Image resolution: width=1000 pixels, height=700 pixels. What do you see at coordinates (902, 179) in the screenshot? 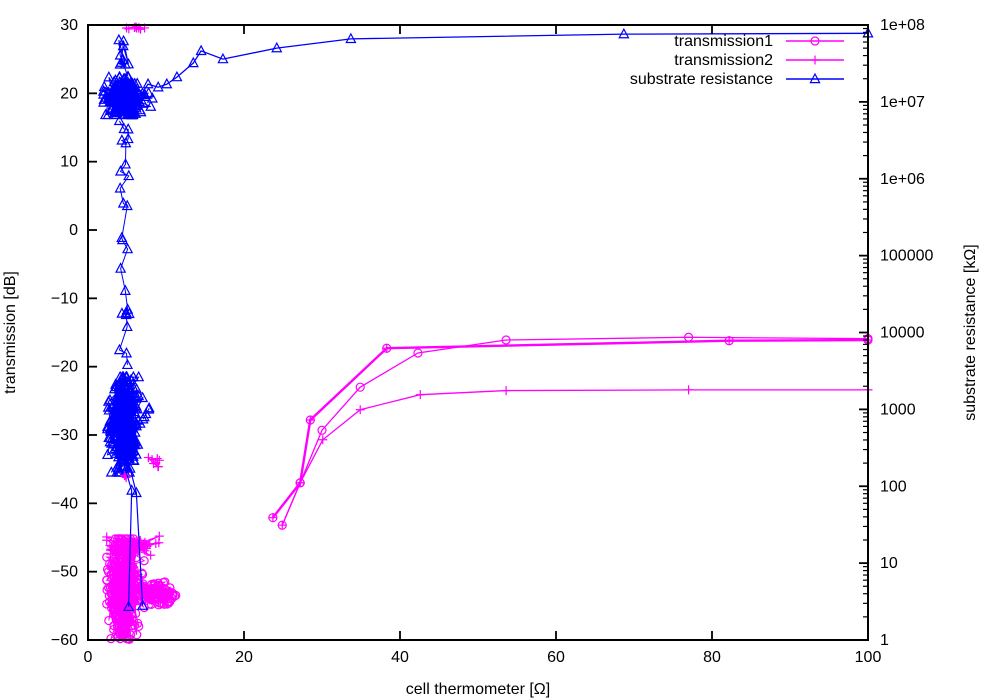
I see `y2-tick-label: 1e+06` at bounding box center [902, 179].